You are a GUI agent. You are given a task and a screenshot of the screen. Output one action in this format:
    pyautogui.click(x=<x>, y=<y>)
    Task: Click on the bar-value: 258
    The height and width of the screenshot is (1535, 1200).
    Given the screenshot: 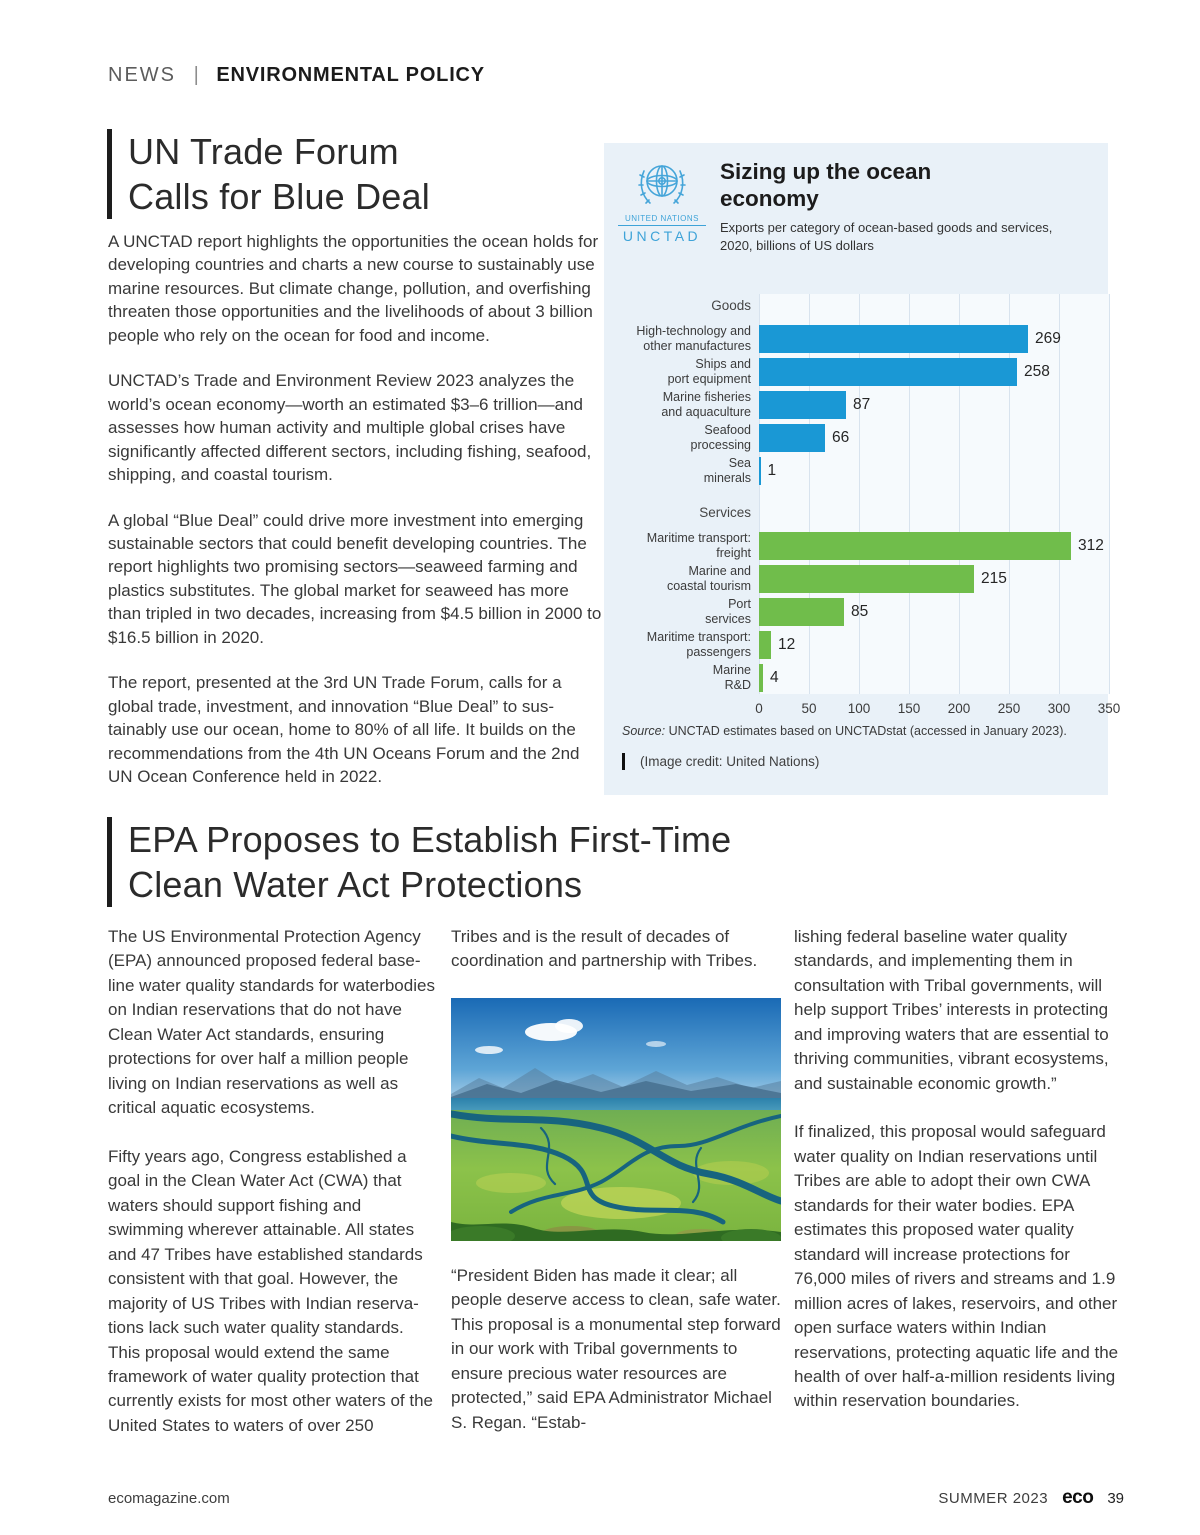 What is the action you would take?
    pyautogui.click(x=1037, y=371)
    